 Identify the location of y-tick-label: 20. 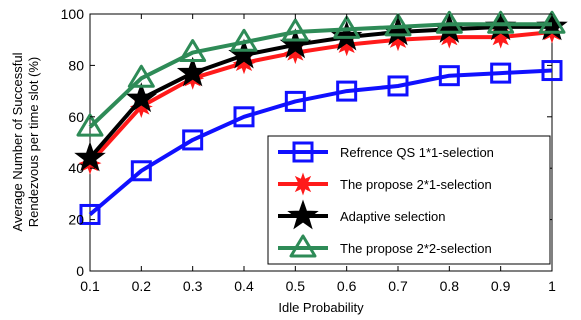
(76, 220).